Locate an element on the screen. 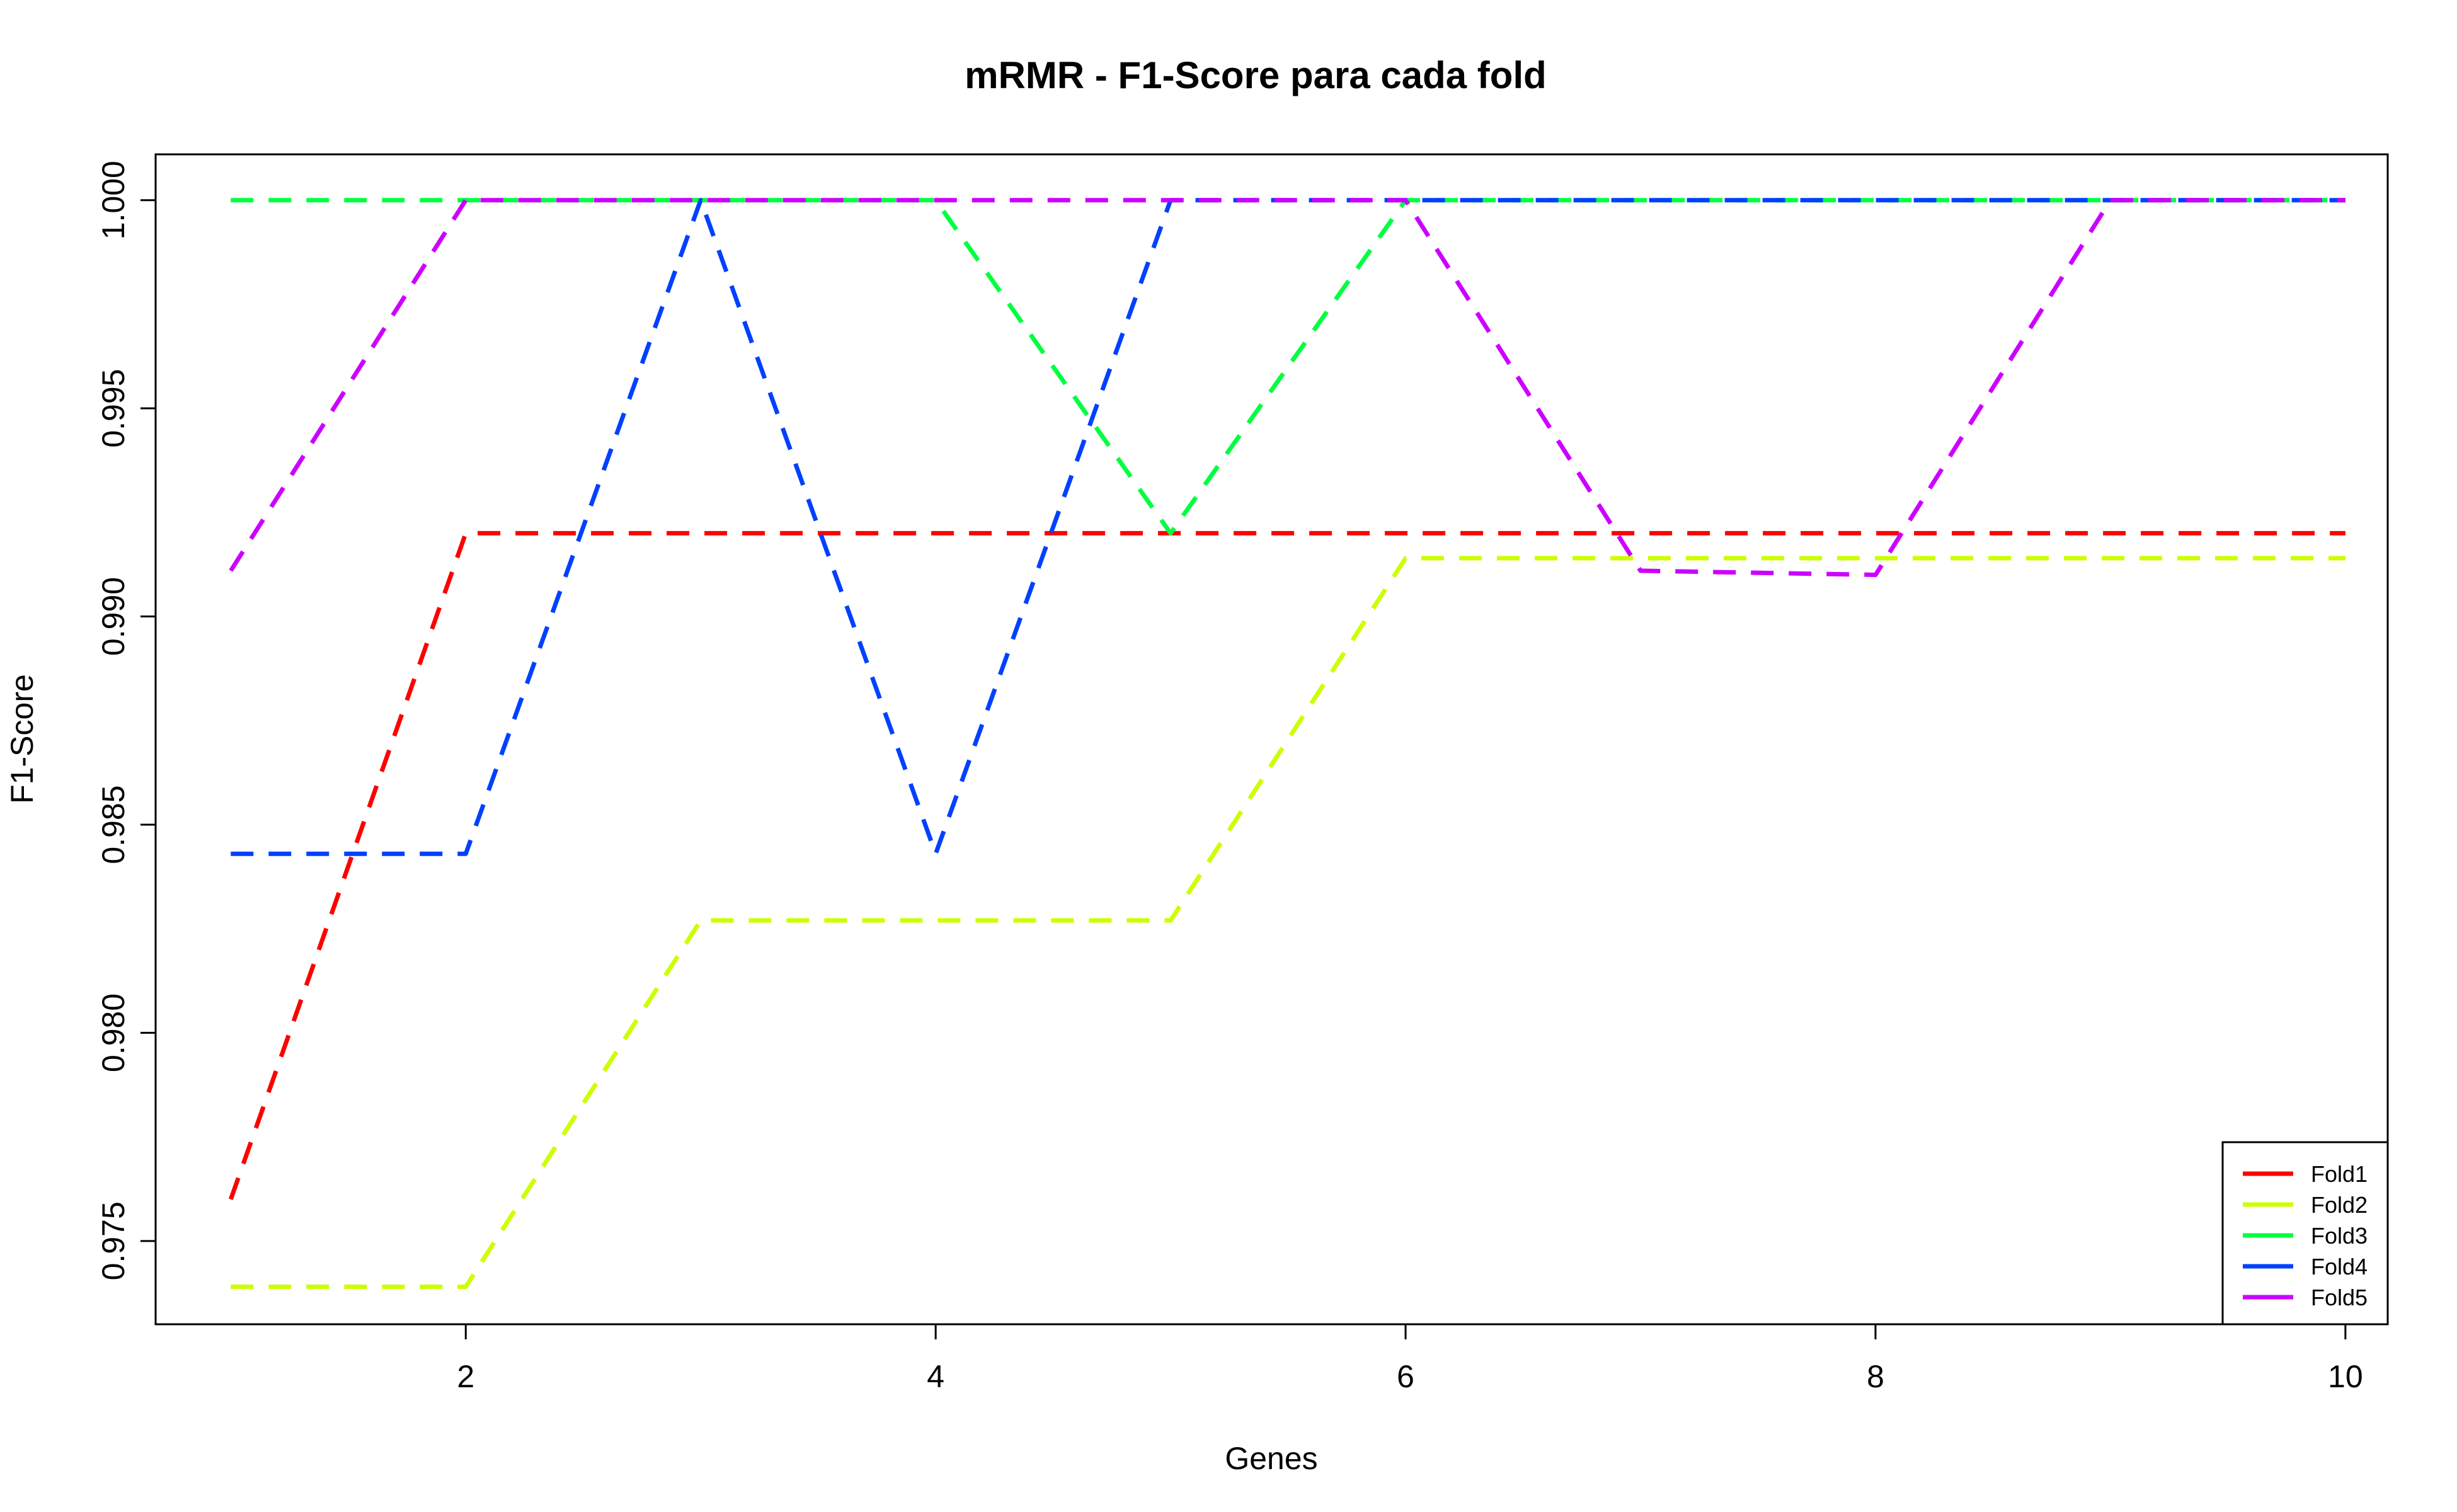  x-axis: 2 4 6 8 10 is located at coordinates (1410, 1359).